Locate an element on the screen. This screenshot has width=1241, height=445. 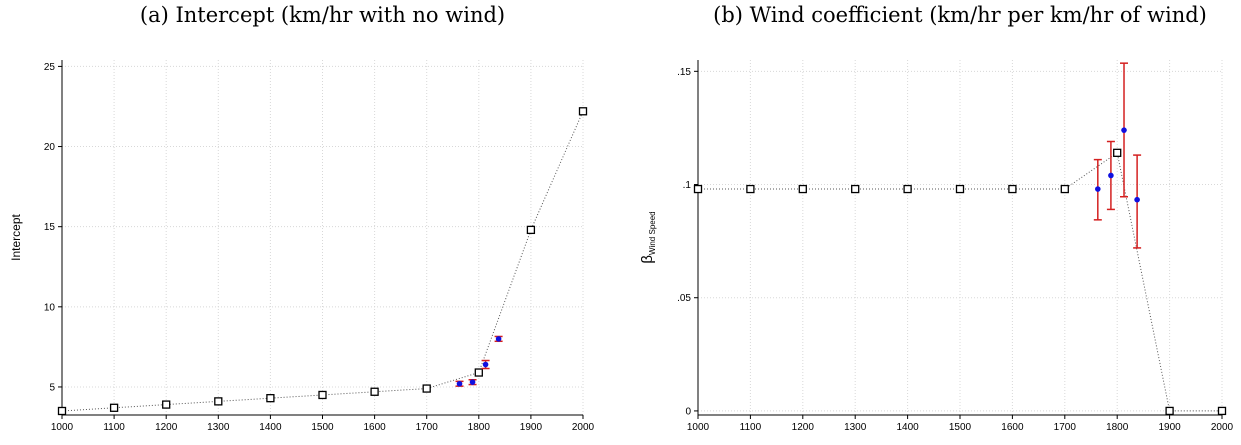
y-axis-label: βWind Speed is located at coordinates (648, 237).